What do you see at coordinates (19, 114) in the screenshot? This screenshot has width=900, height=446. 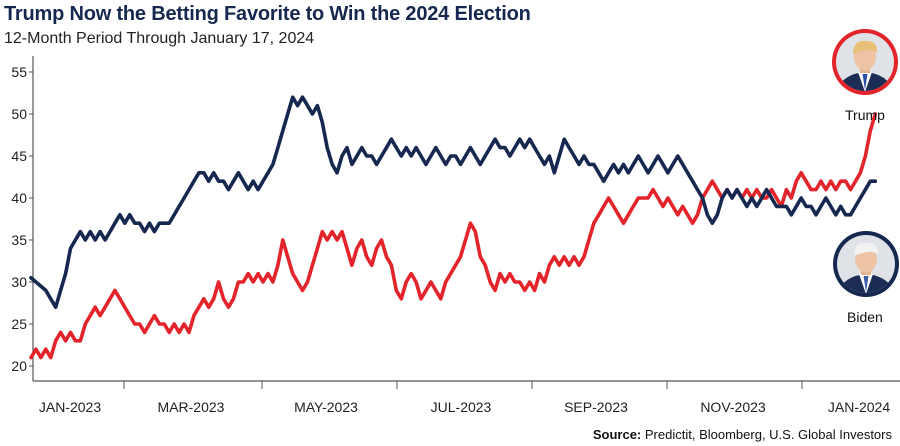 I see `y-tick-label: 50` at bounding box center [19, 114].